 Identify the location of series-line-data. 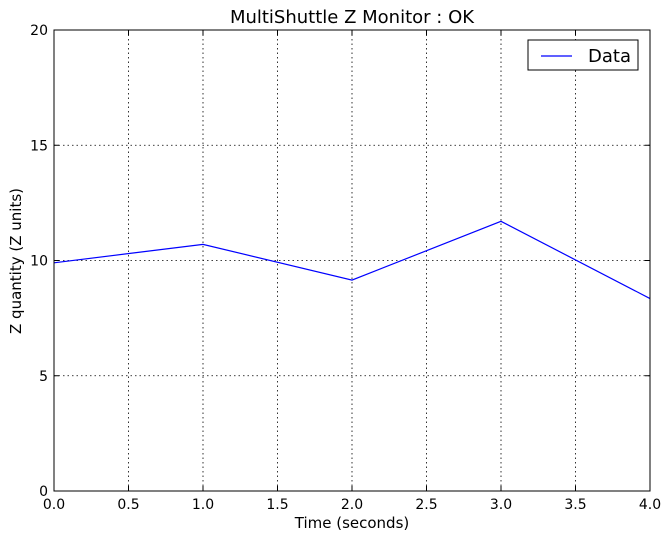
(352, 260).